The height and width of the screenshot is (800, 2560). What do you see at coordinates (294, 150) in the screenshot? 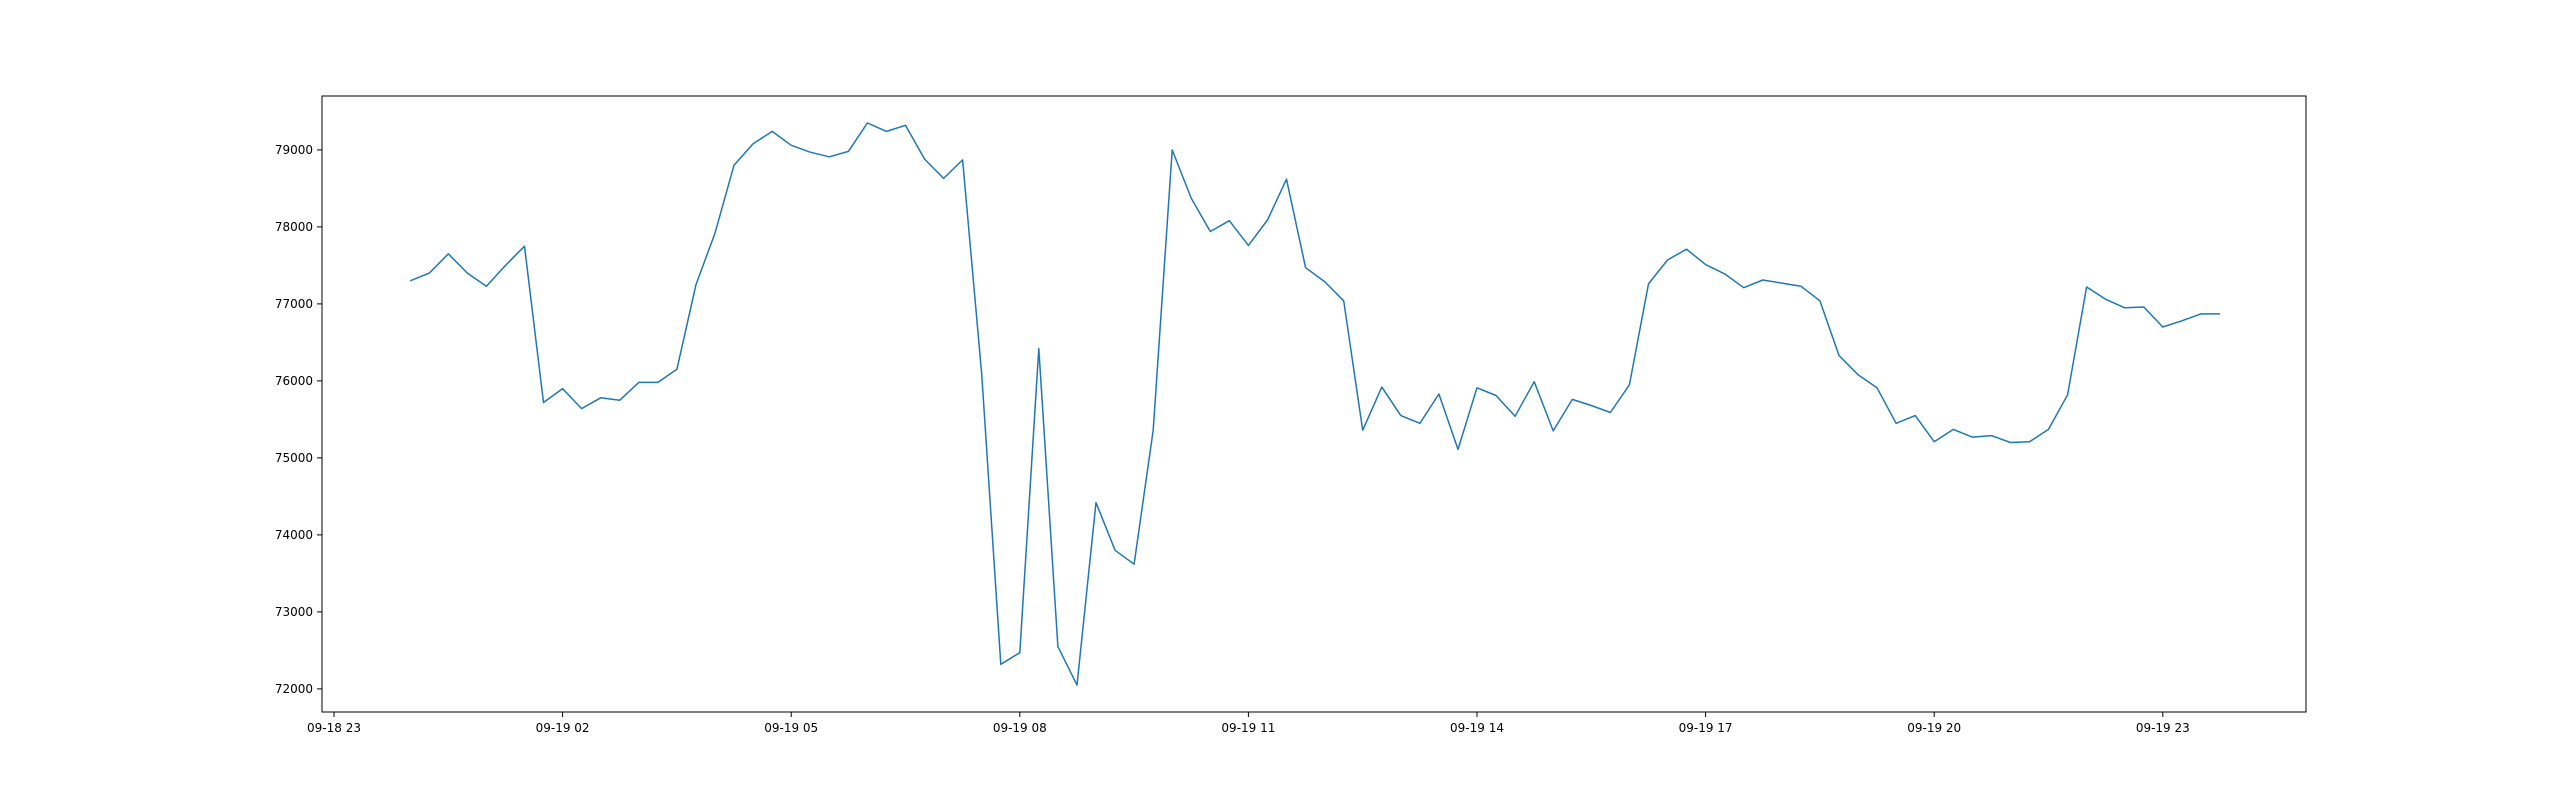
I see `y-tick-label: 79000` at bounding box center [294, 150].